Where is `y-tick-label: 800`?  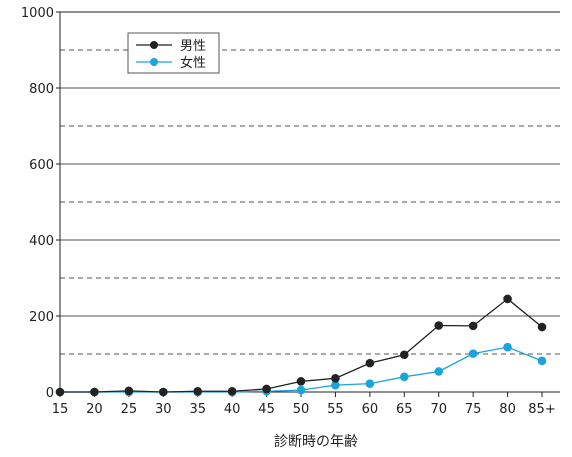
y-tick-label: 800 is located at coordinates (41, 89).